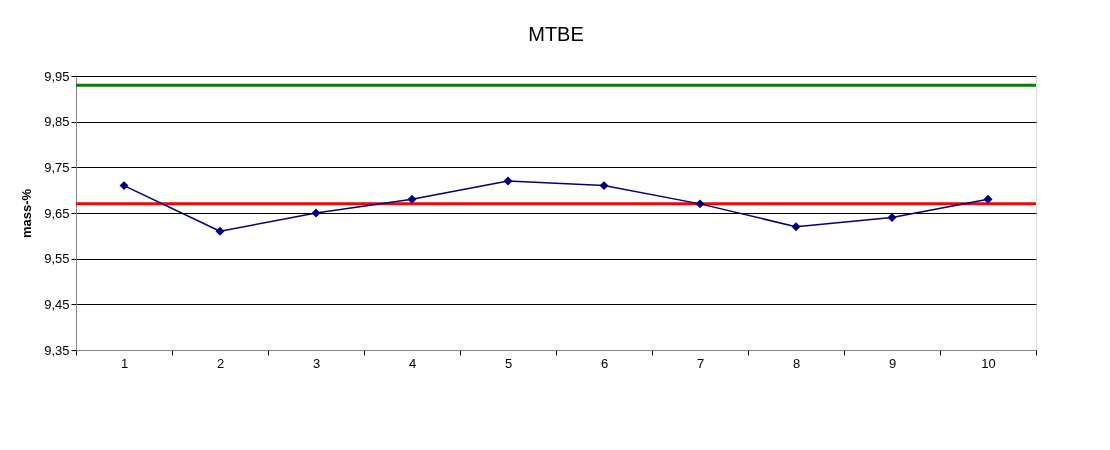 Image resolution: width=1110 pixels, height=450 pixels. What do you see at coordinates (57, 350) in the screenshot?
I see `y-tick-label: 9,35` at bounding box center [57, 350].